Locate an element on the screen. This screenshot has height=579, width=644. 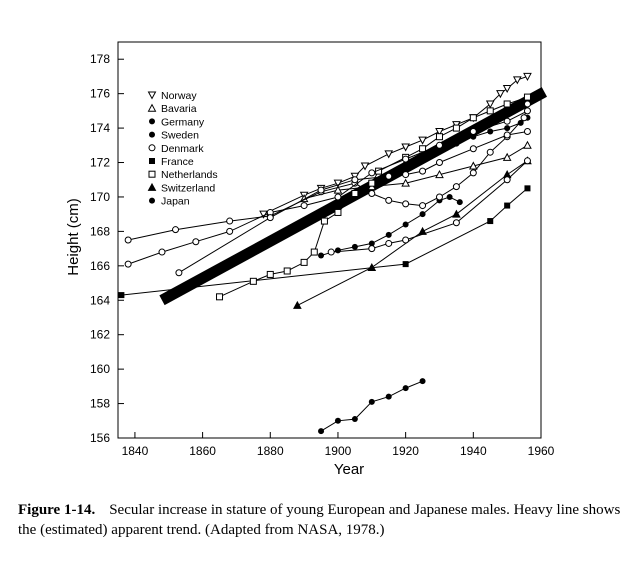
y-tick-label: 158 is located at coordinates (100, 404).